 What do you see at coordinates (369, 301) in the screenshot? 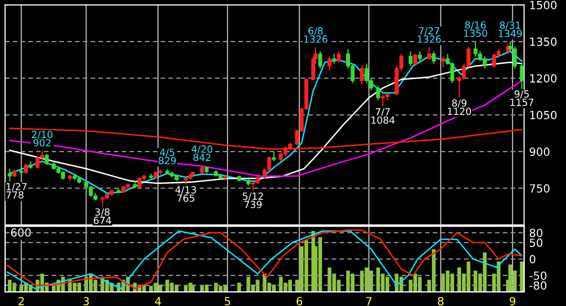
I see `x-tick-label: 7` at bounding box center [369, 301].